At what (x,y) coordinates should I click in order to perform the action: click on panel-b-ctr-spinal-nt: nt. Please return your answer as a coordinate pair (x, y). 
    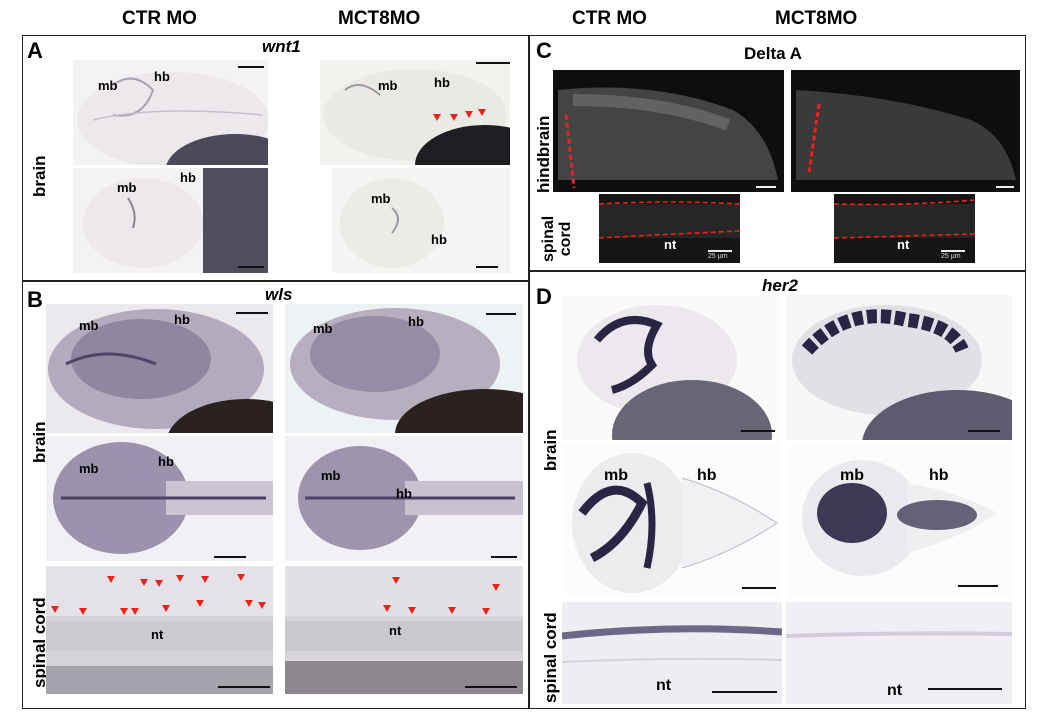
    Looking at the image, I should click on (157, 634).